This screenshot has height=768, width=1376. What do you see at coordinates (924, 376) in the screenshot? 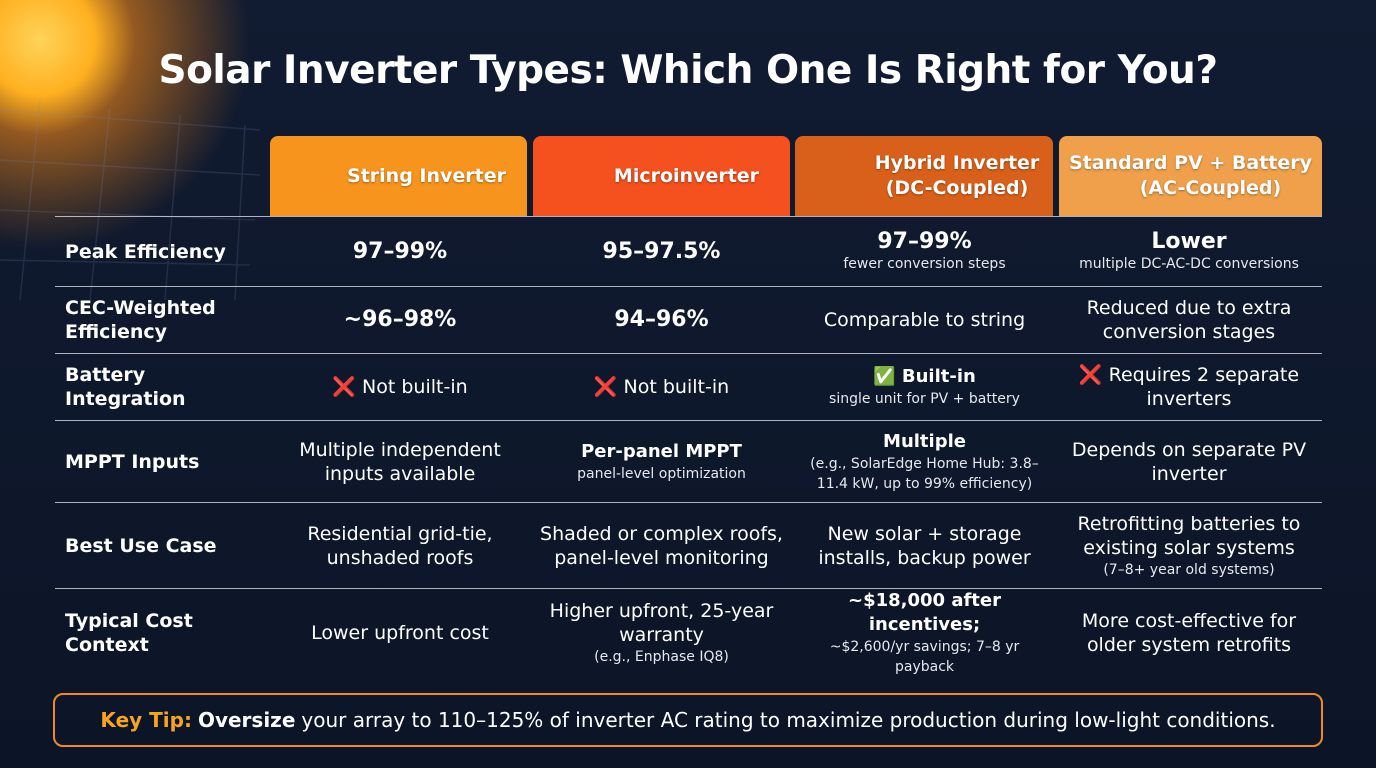
I see `cell-main: ✅ Built-in` at bounding box center [924, 376].